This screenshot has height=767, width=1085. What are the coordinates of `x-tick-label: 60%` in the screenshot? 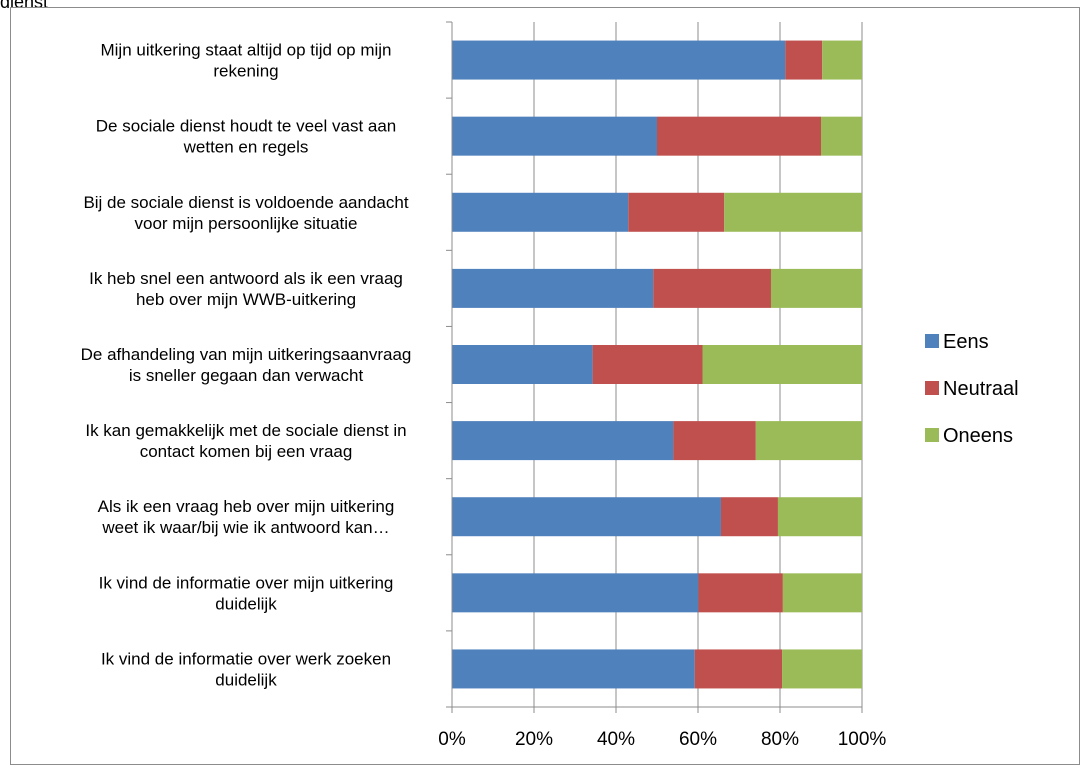 It's located at (698, 739).